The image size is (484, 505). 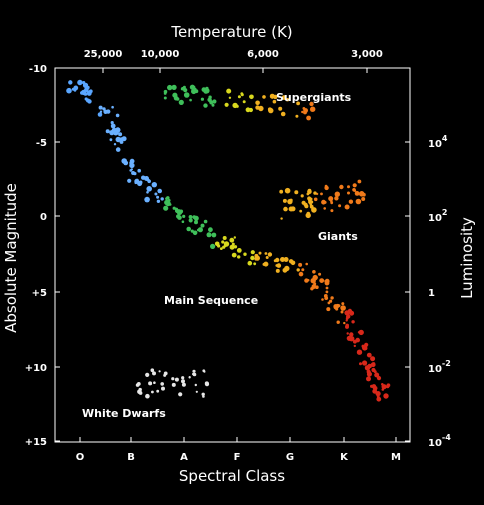 What do you see at coordinates (124, 413) in the screenshot?
I see `white-dwarfs-label: White Dwarfs` at bounding box center [124, 413].